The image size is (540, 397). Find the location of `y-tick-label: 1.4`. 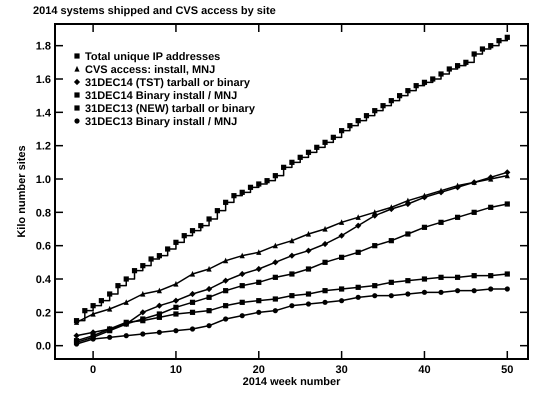

y-tick-label: 1.4 is located at coordinates (44, 113).